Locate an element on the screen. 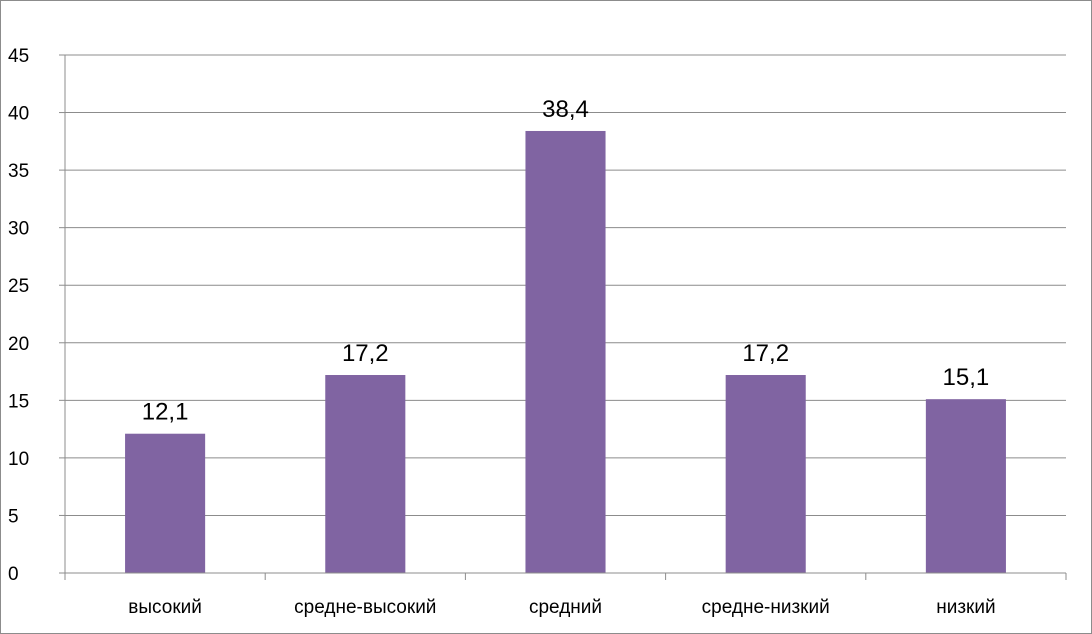 This screenshot has width=1092, height=634. data-label-4: 15,1 is located at coordinates (966, 377).